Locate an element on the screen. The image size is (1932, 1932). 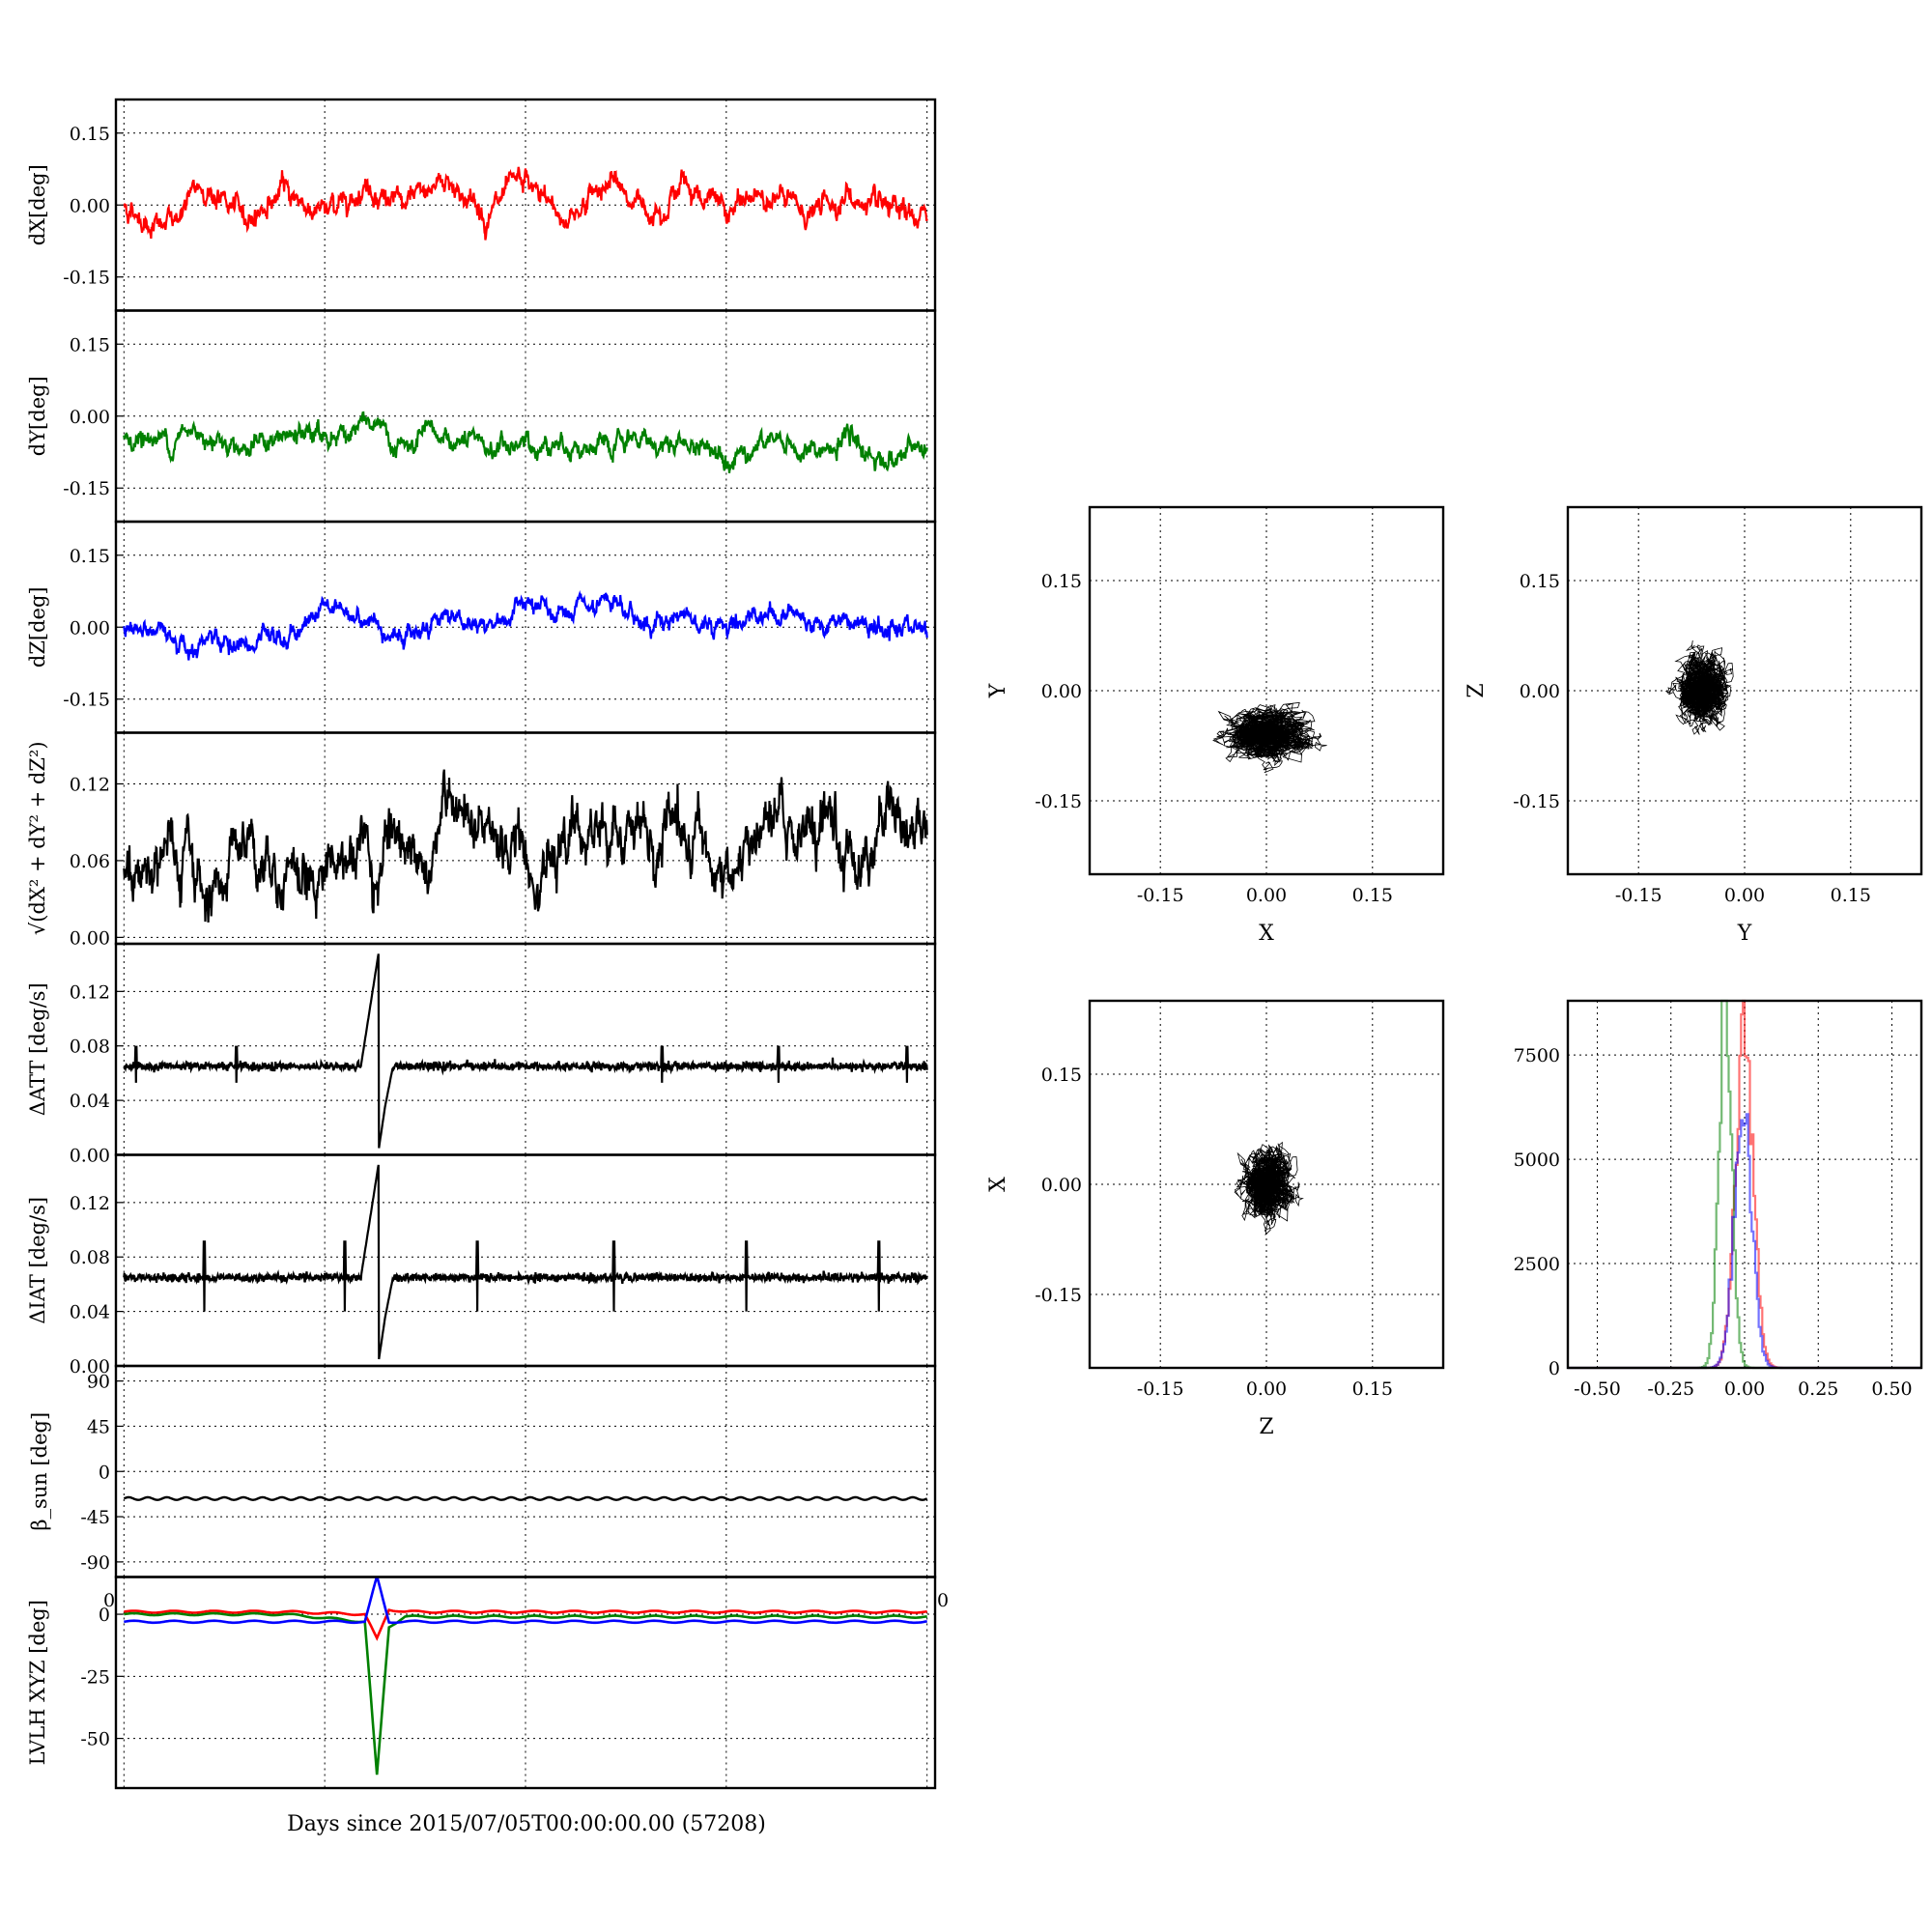
x-axis-label: Z is located at coordinates (1266, 1427).